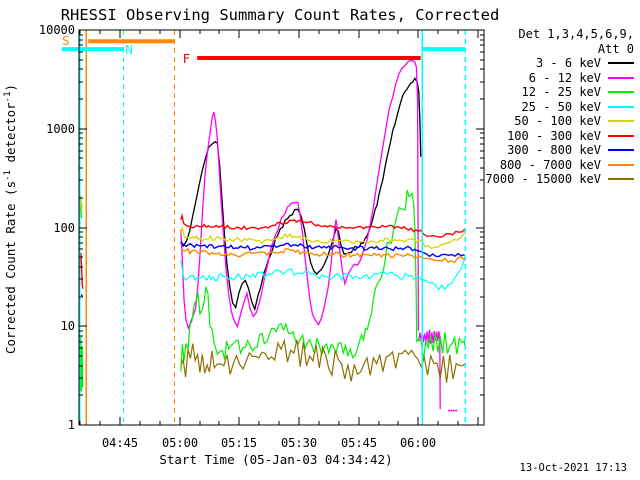 The width and height of the screenshot is (640, 480). I want to click on x-axis-title: Start Time (05-Jan-03 04:34:42), so click(275, 459).